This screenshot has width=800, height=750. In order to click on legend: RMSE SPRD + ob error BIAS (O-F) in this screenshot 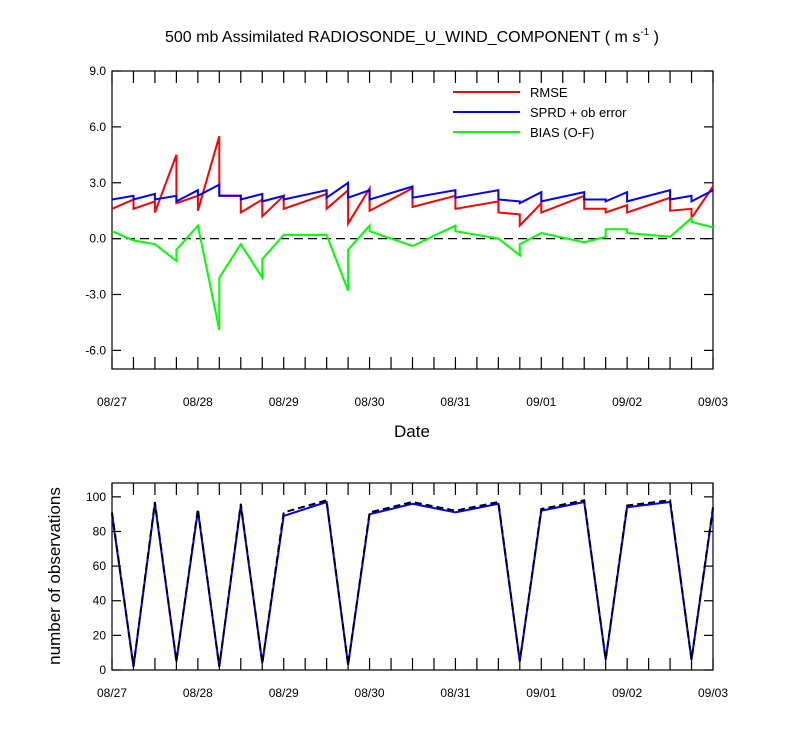, I will do `click(540, 112)`.